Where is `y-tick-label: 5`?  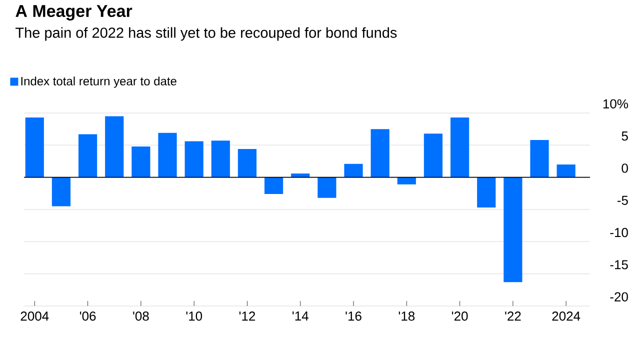 y-tick-label: 5 is located at coordinates (625, 136).